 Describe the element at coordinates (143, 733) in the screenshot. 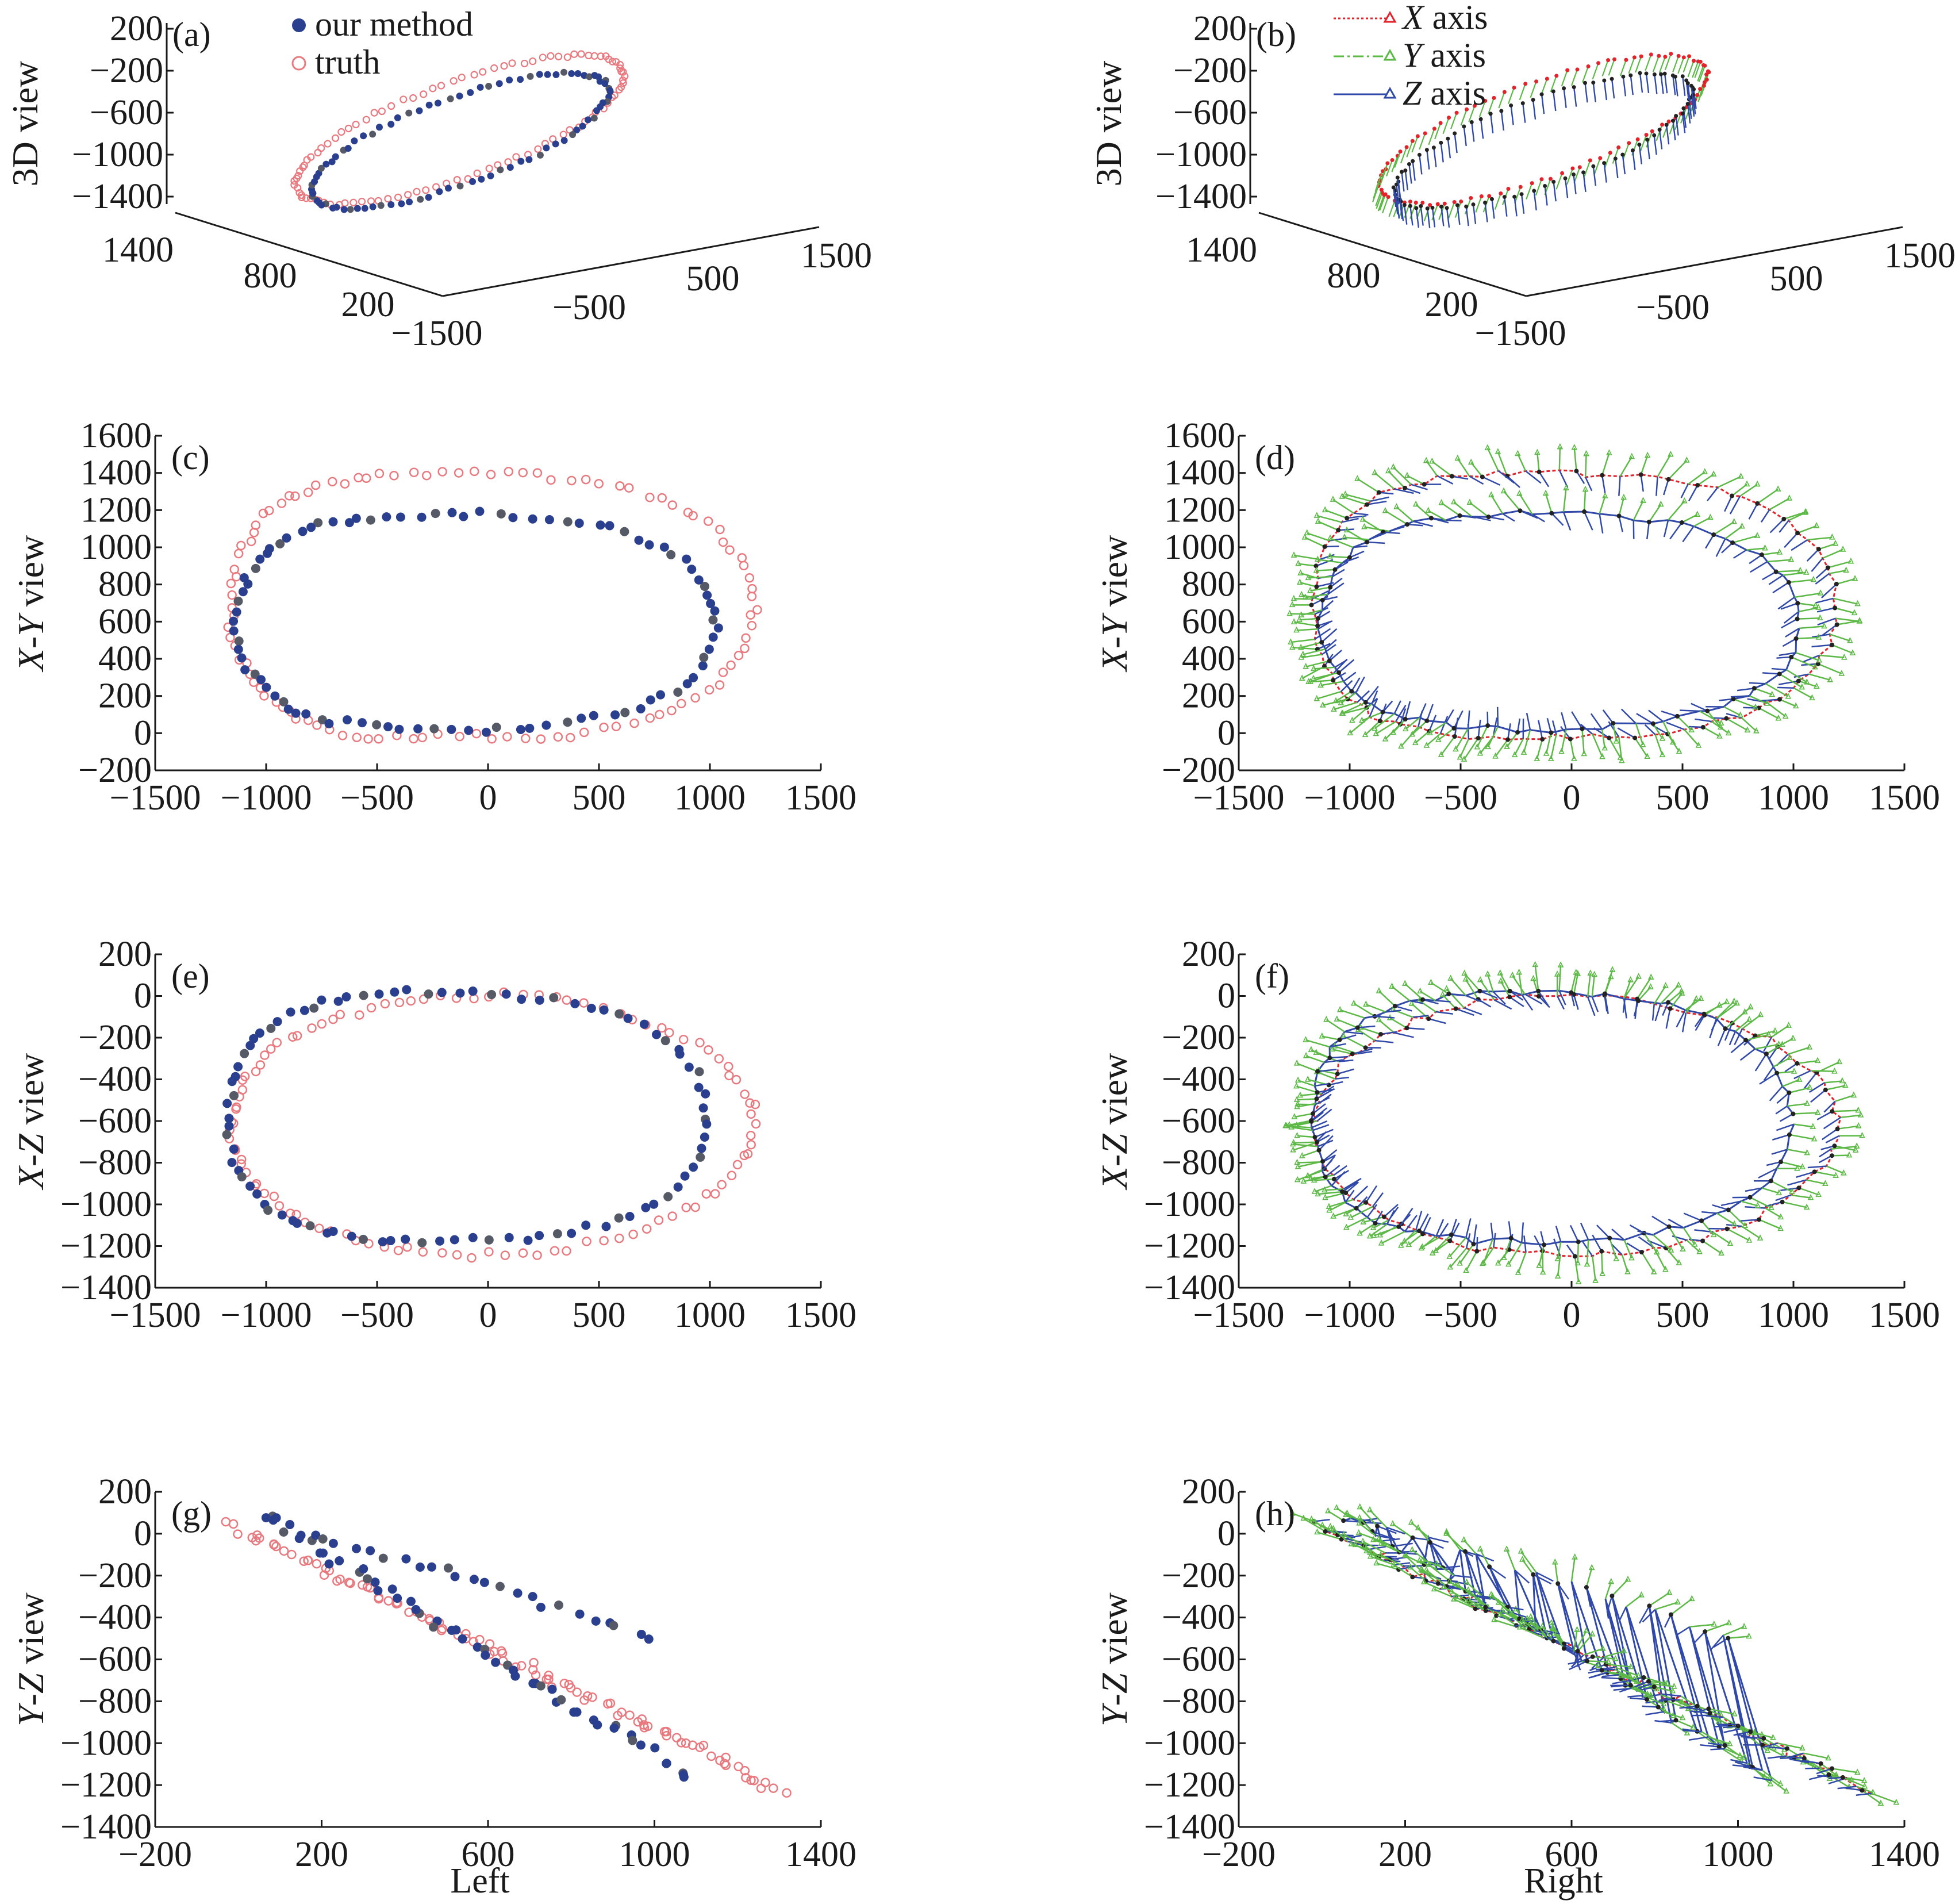

I see `y-tick-label: 0` at that location.